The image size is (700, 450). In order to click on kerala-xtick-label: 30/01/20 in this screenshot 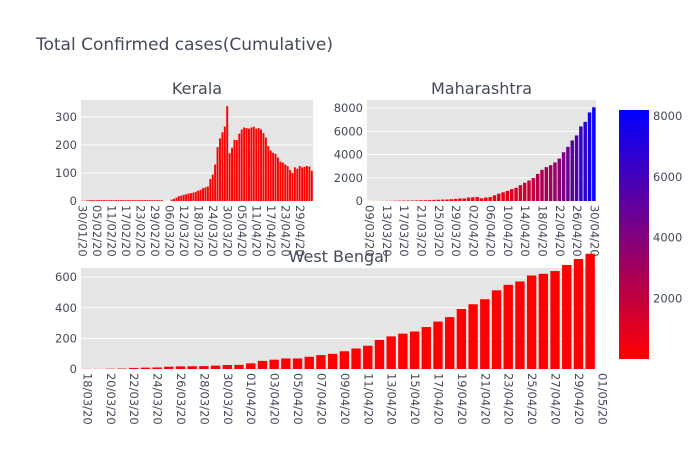, I will do `click(83, 231)`.